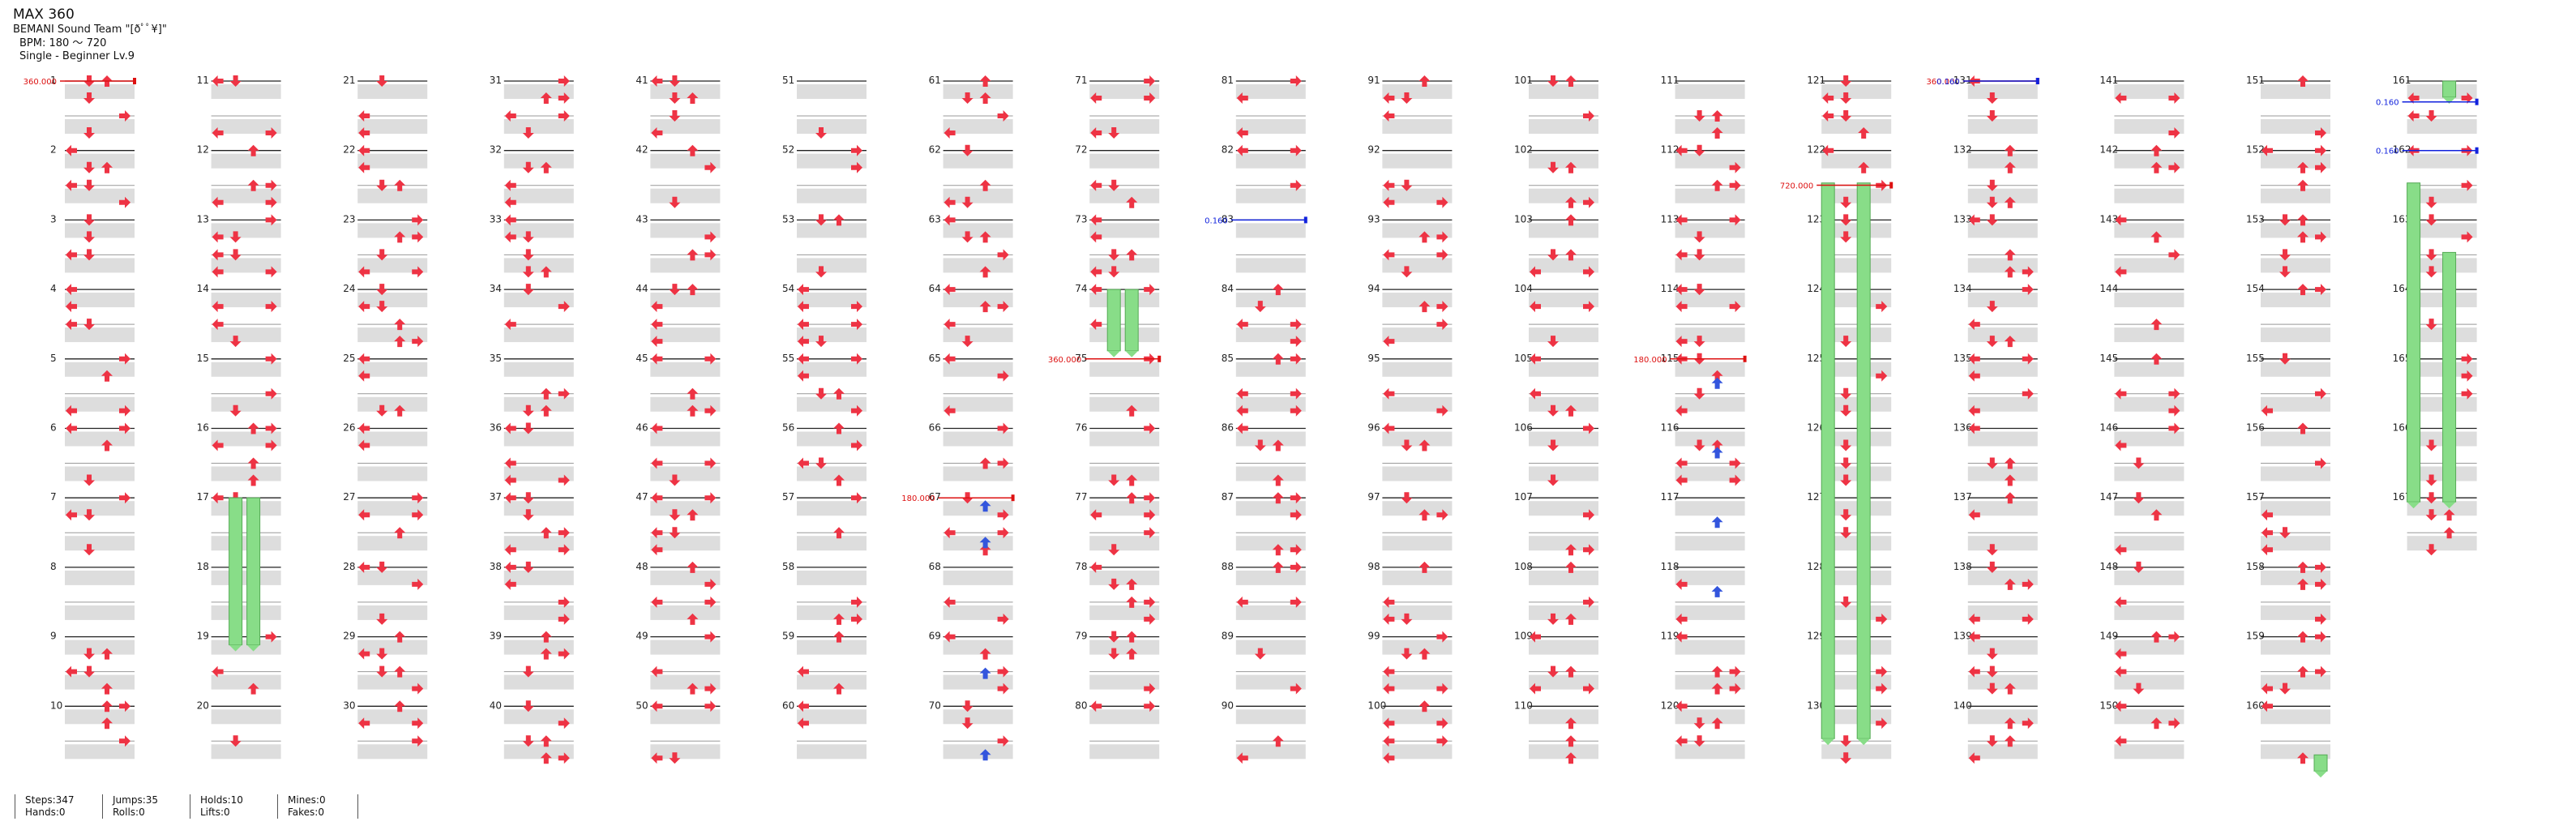  I want to click on hold-tail, so click(2320, 775).